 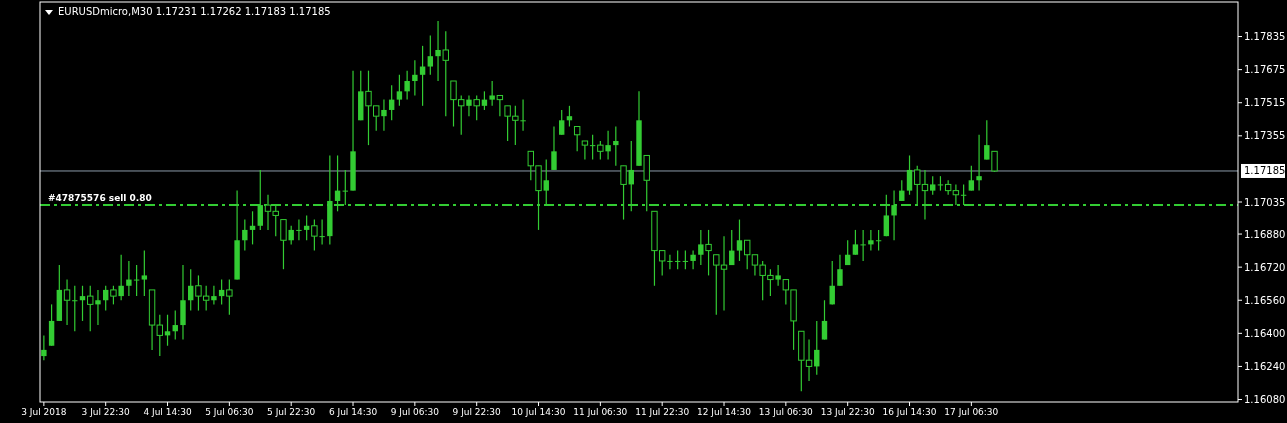 I want to click on x-tick-label: 9 Jul 06:30, so click(x=415, y=412).